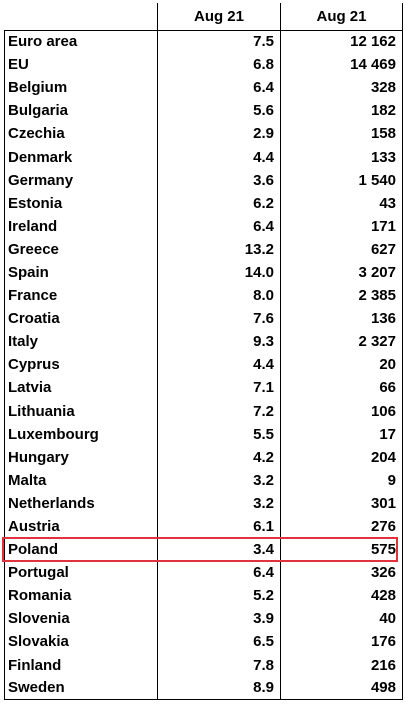 This screenshot has width=405, height=712. Describe the element at coordinates (81, 688) in the screenshot. I see `country-cell: Sweden` at that location.